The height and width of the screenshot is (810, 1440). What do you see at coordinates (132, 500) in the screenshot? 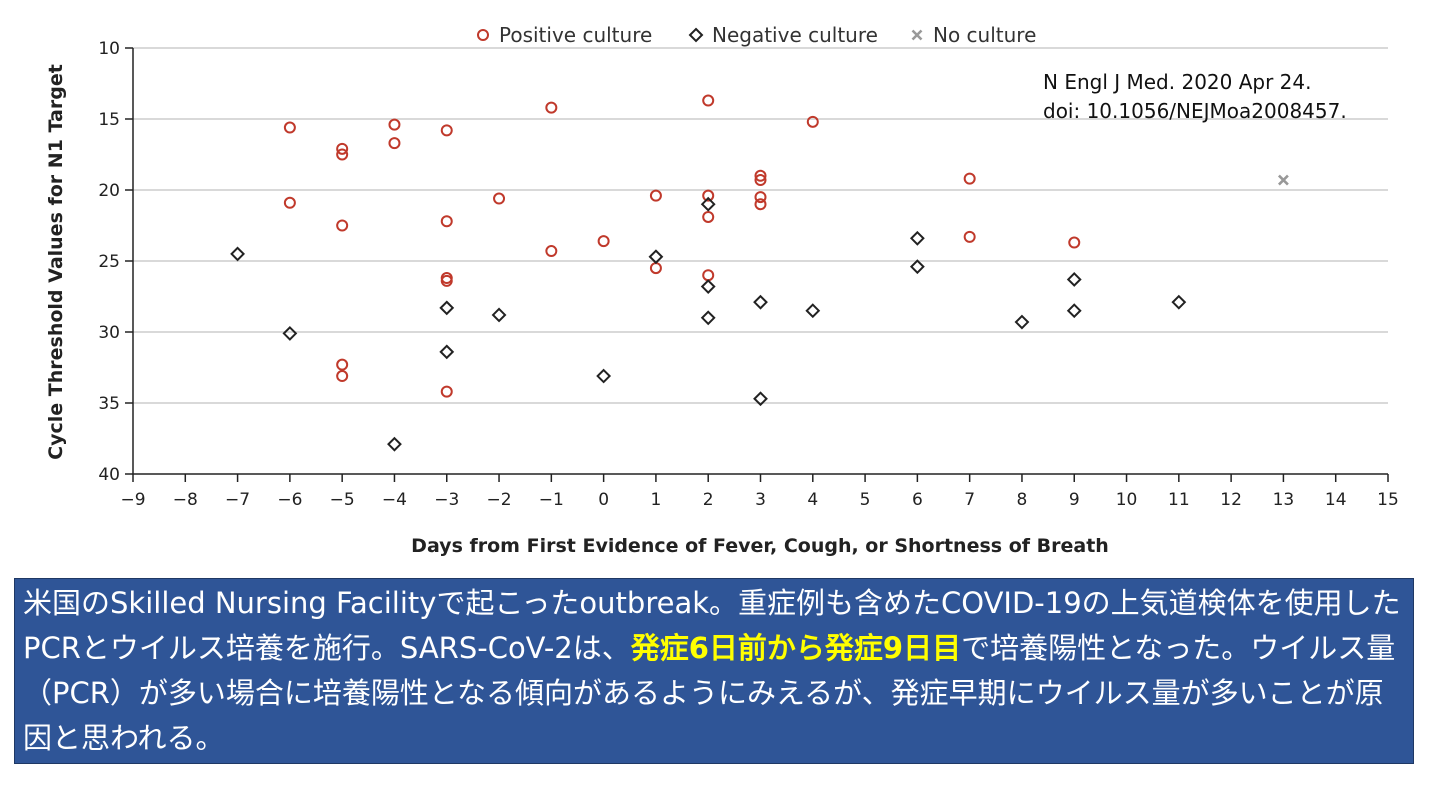
I see `x-tick-label: −9` at bounding box center [132, 500].